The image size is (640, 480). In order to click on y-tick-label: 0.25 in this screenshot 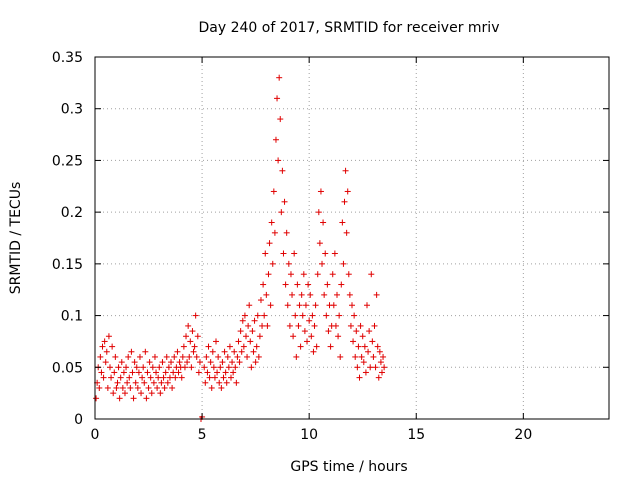, I will do `click(67, 161)`.